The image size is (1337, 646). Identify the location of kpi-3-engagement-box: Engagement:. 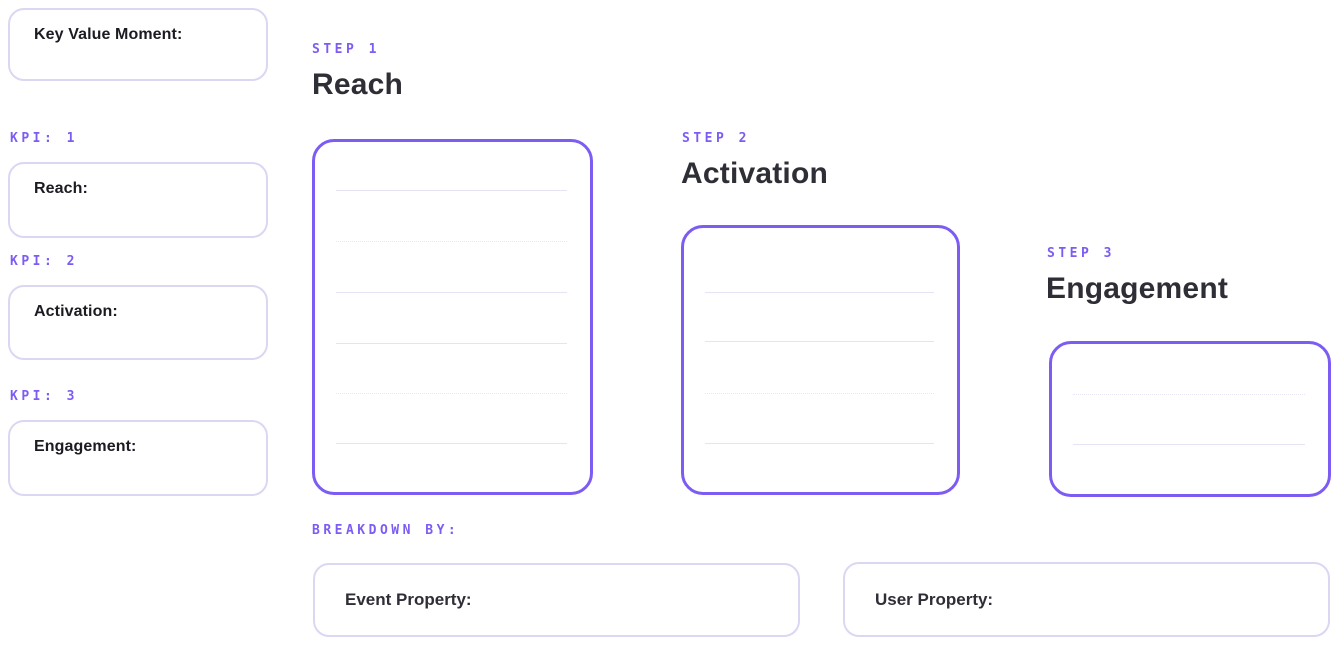
(138, 458).